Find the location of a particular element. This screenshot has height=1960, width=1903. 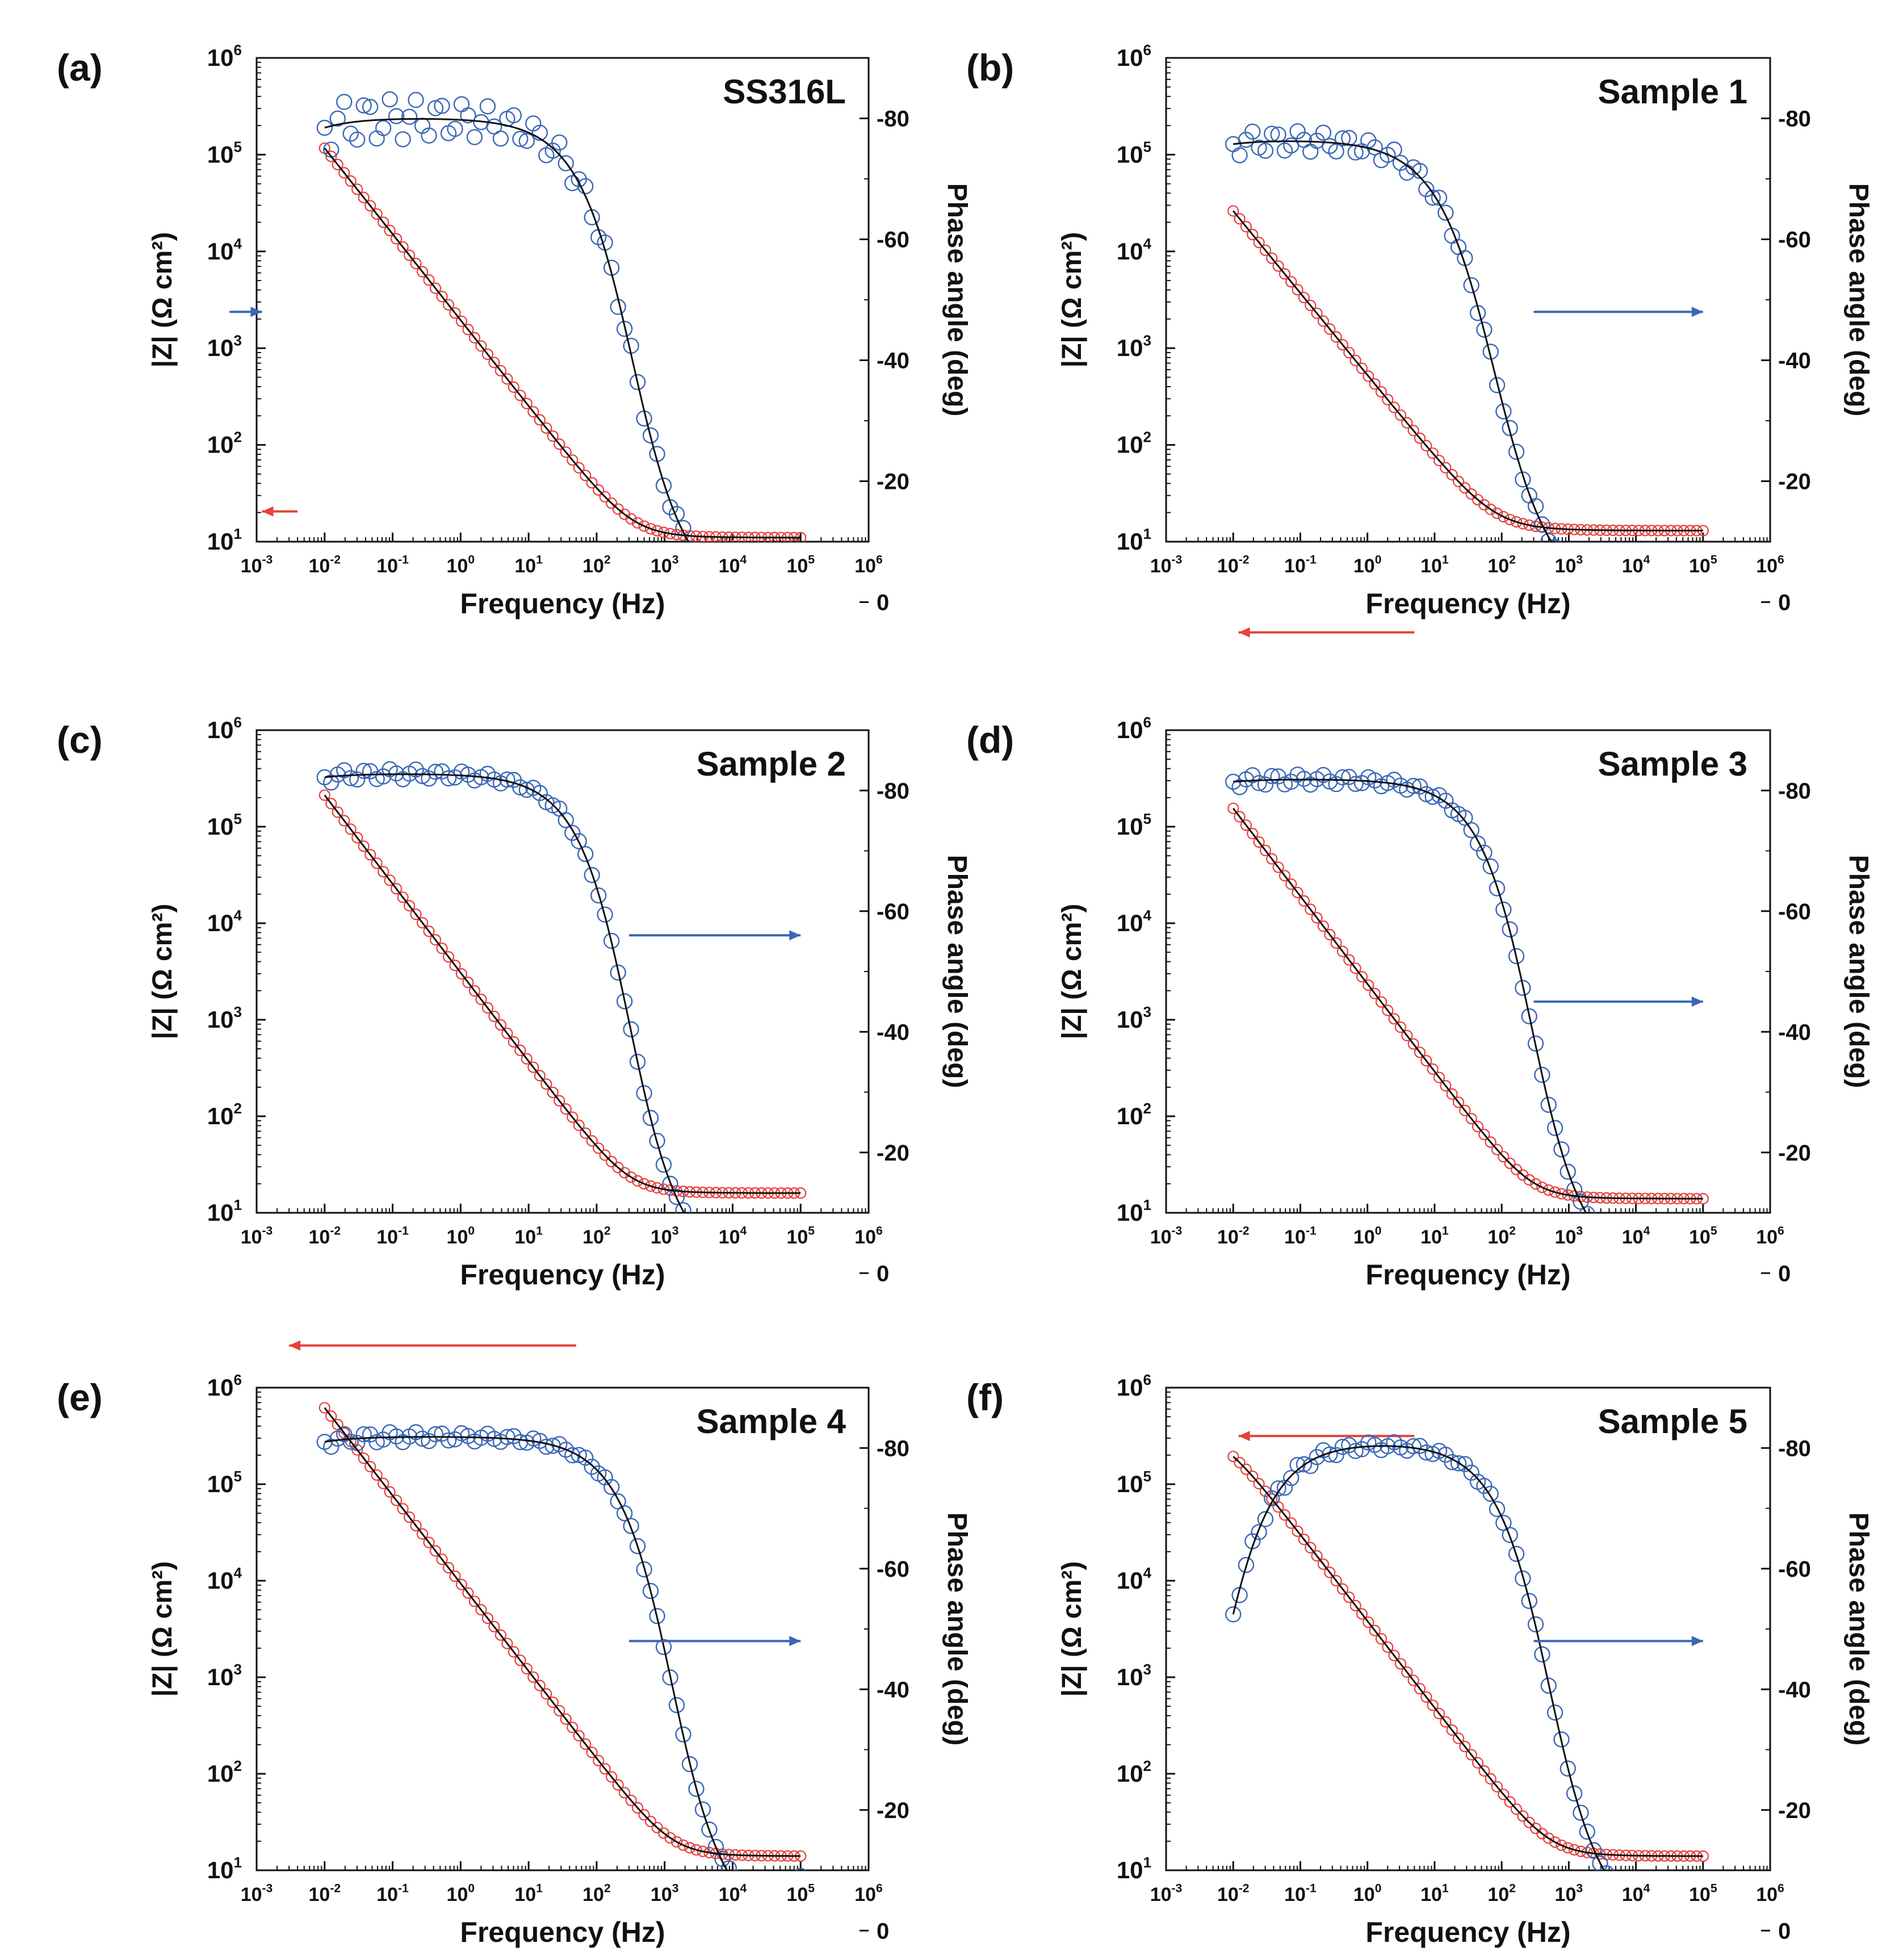

y-tick-label: 10⁴ is located at coordinates (1134, 921).